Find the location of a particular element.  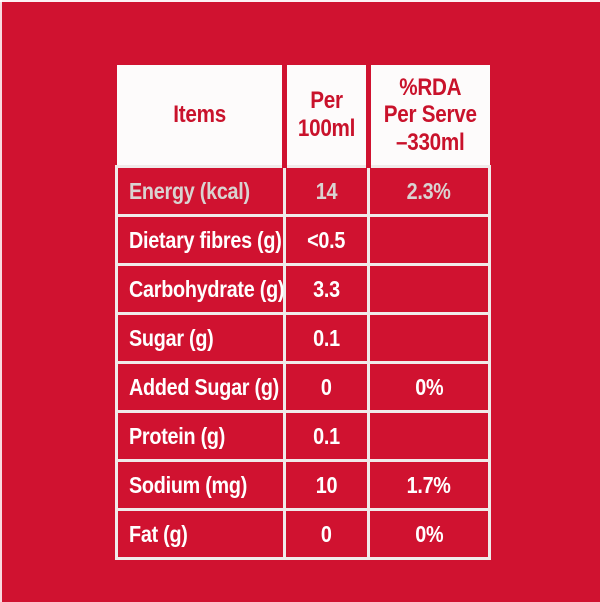

item-label: Carbohydrate (g) is located at coordinates (207, 288).